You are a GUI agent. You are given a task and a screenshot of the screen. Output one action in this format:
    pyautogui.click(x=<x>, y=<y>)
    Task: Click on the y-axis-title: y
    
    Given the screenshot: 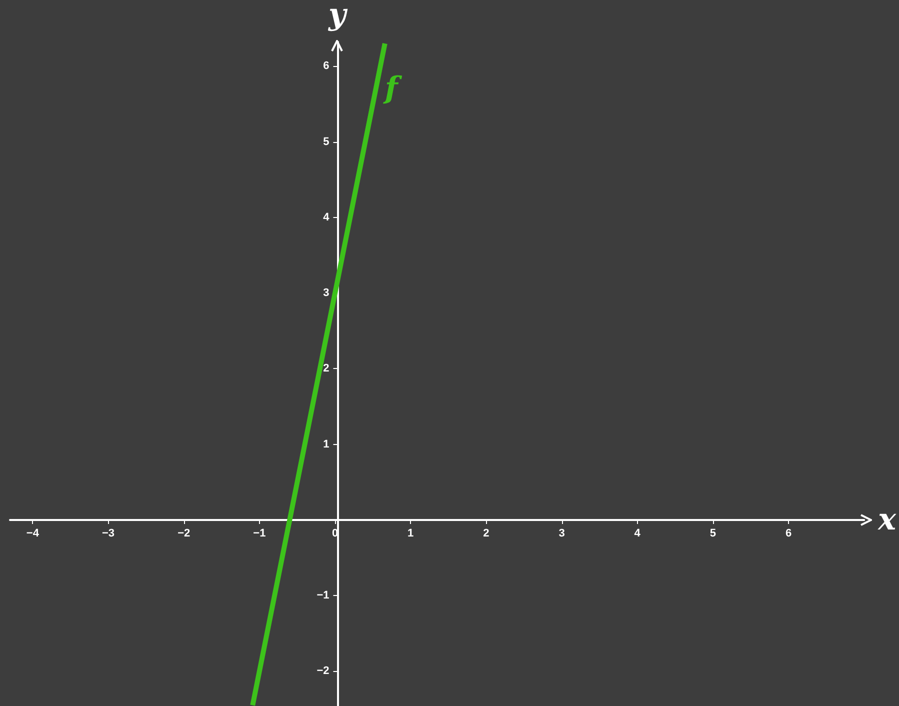 What is the action you would take?
    pyautogui.click(x=338, y=16)
    